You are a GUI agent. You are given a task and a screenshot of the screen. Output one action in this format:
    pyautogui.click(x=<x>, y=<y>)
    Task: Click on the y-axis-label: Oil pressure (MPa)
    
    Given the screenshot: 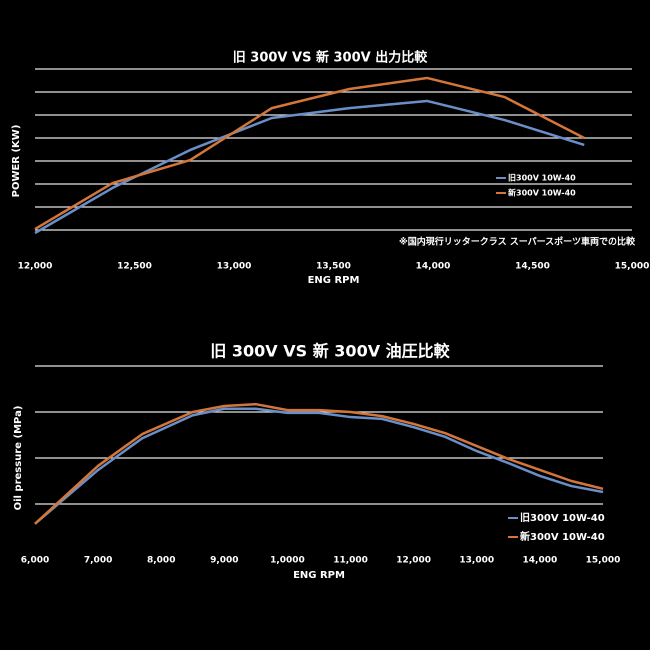 What is the action you would take?
    pyautogui.click(x=18, y=458)
    